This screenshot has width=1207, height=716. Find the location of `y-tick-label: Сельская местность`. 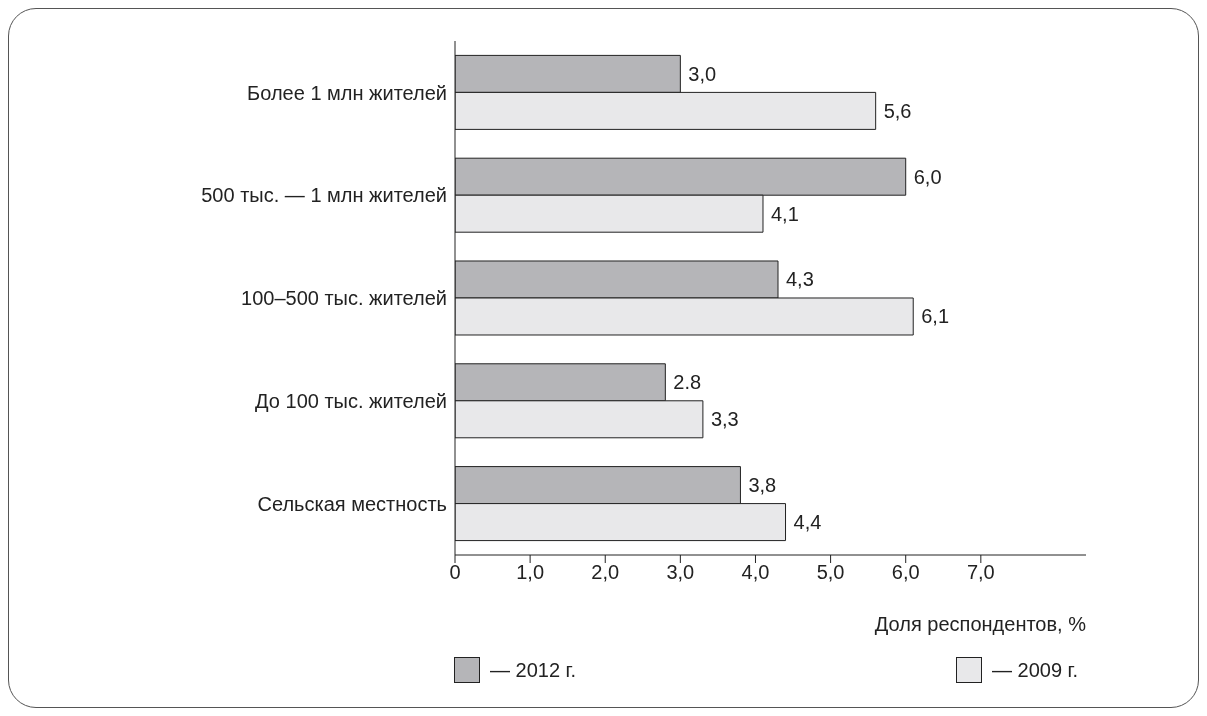

y-tick-label: Сельская местность is located at coordinates (352, 503).